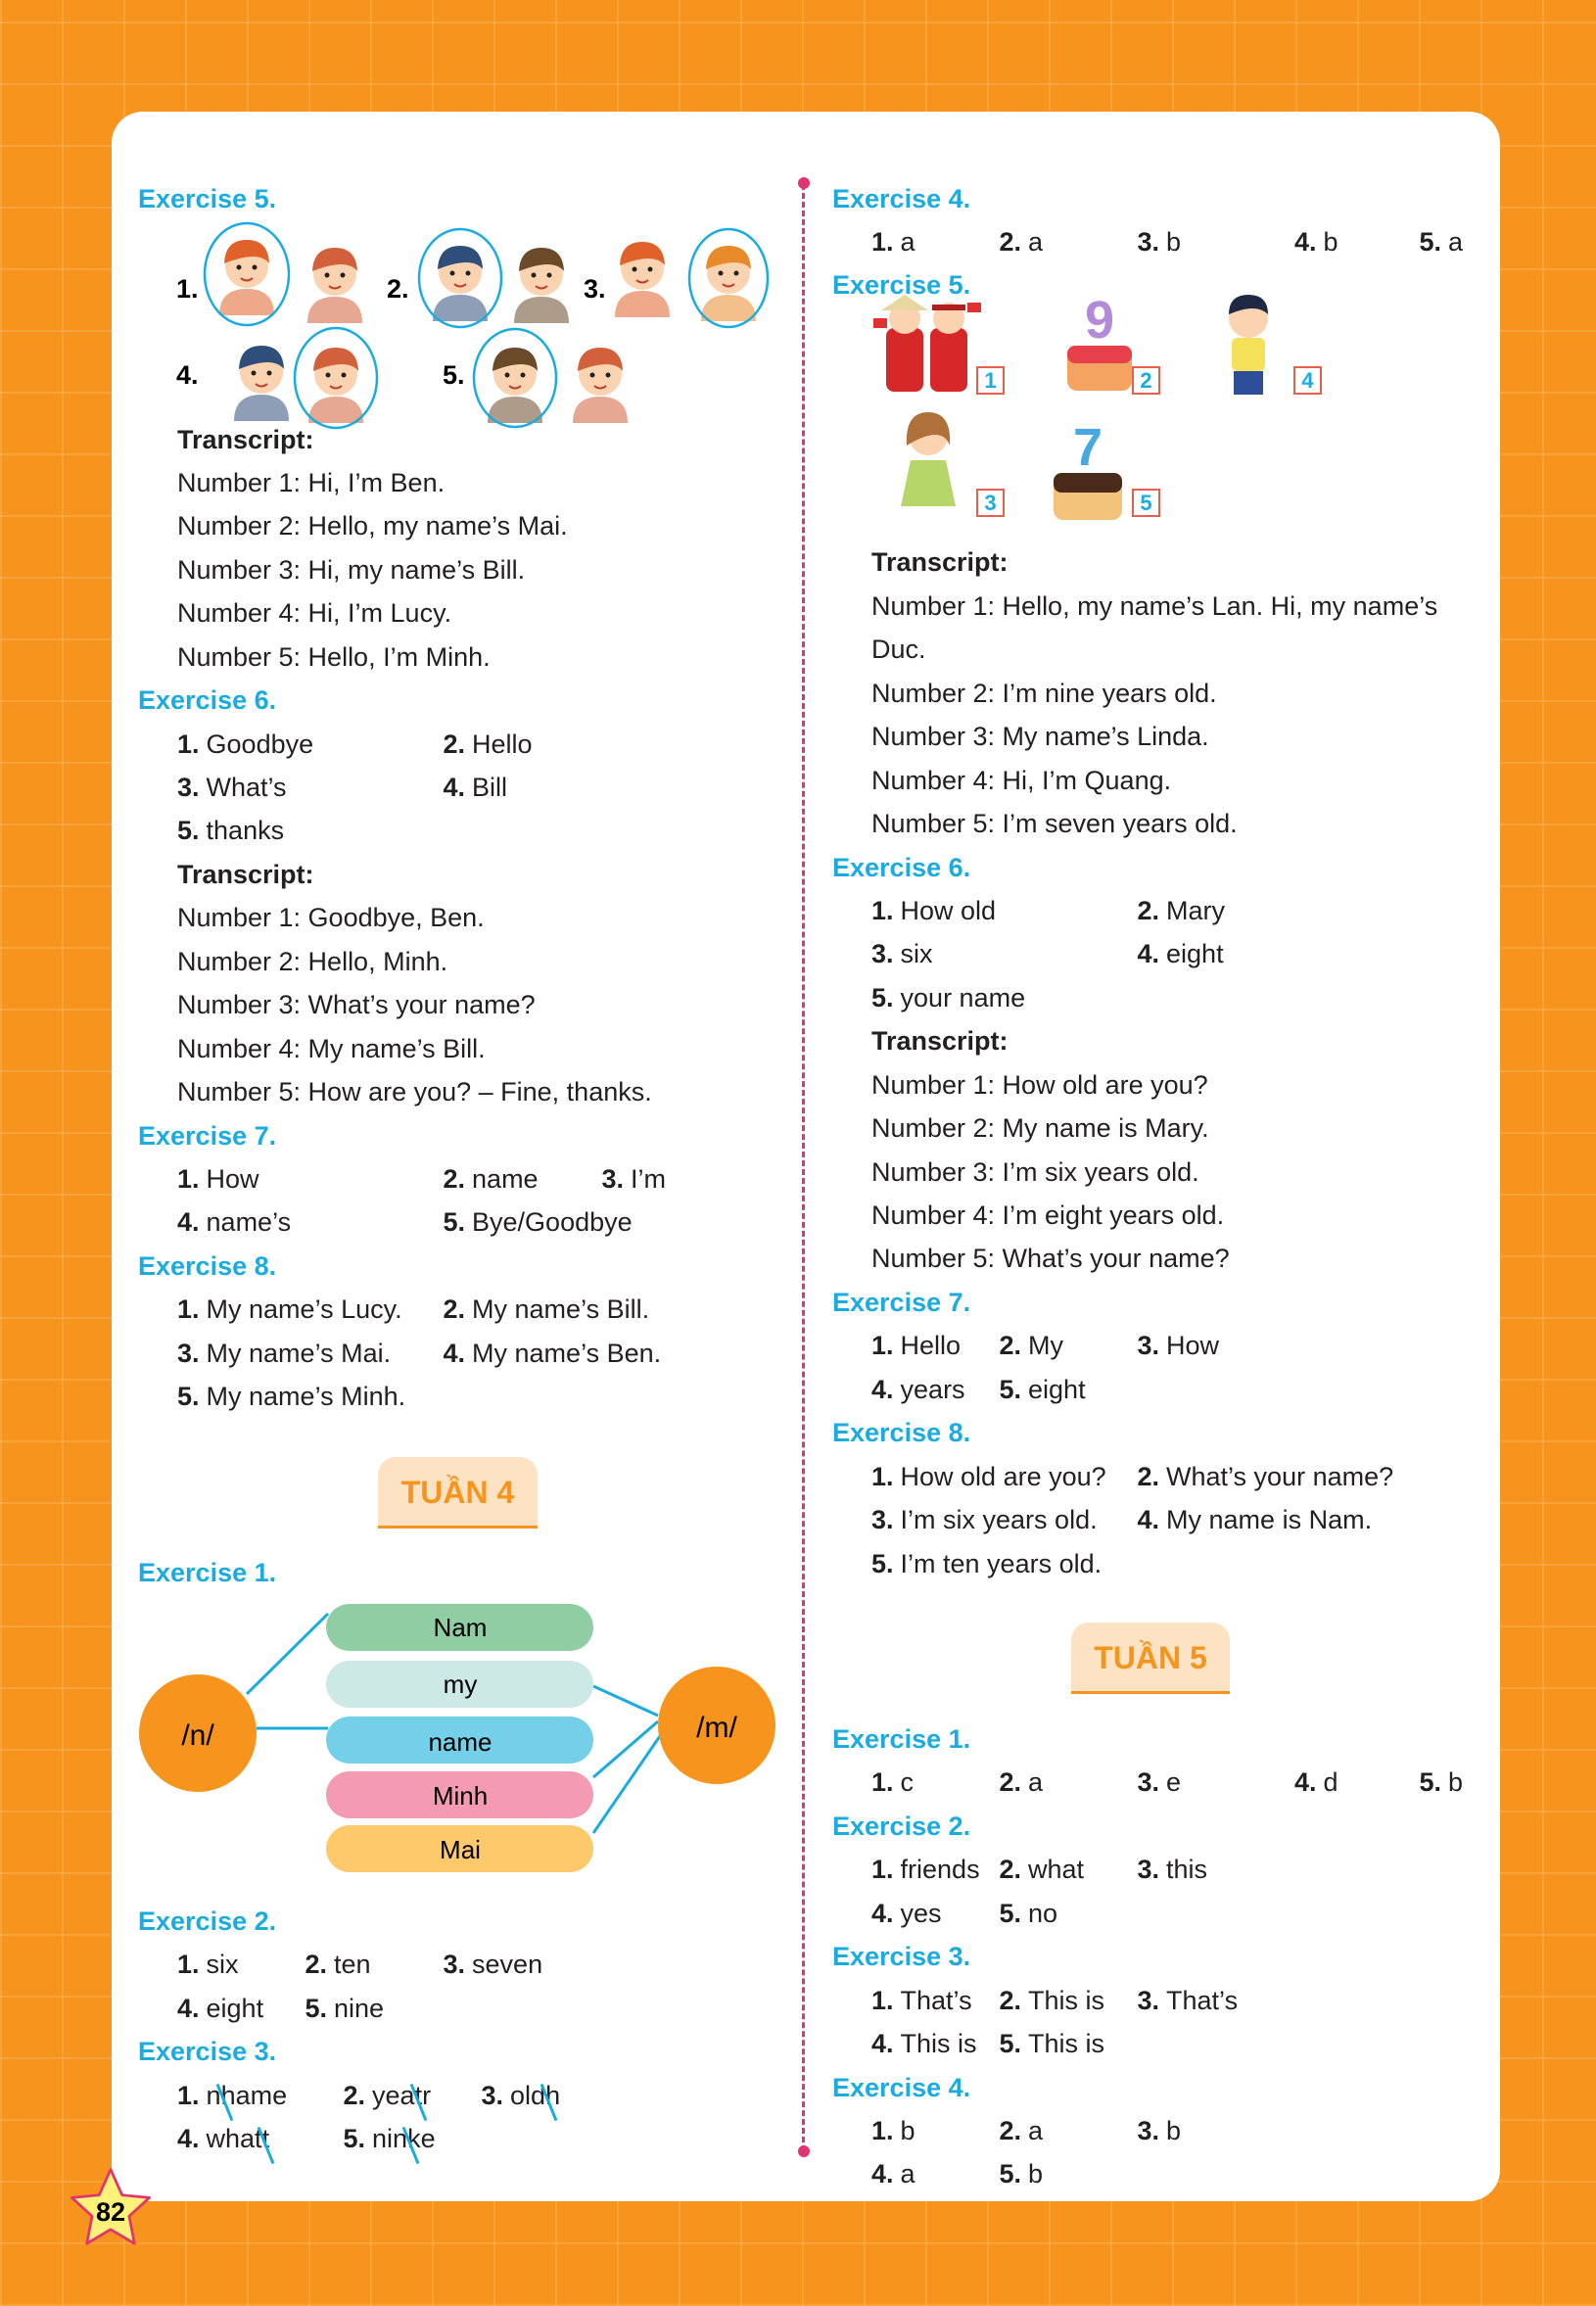 The height and width of the screenshot is (2306, 1596). Describe the element at coordinates (312, 961) in the screenshot. I see `transcript-line: Number 2: Hello, Minh.` at that location.